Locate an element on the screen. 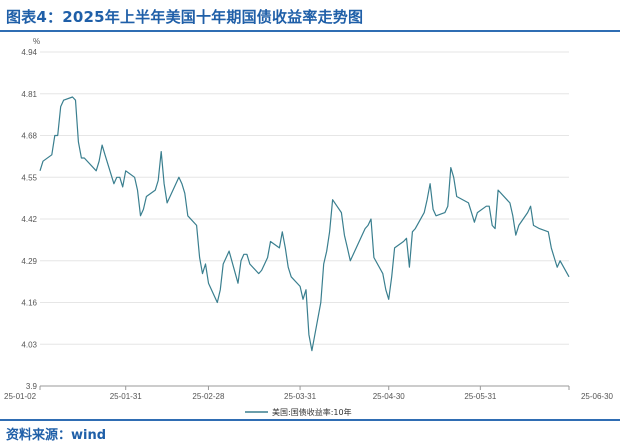 Image resolution: width=620 pixels, height=444 pixels. y-tick-label: 3.9 is located at coordinates (32, 386).